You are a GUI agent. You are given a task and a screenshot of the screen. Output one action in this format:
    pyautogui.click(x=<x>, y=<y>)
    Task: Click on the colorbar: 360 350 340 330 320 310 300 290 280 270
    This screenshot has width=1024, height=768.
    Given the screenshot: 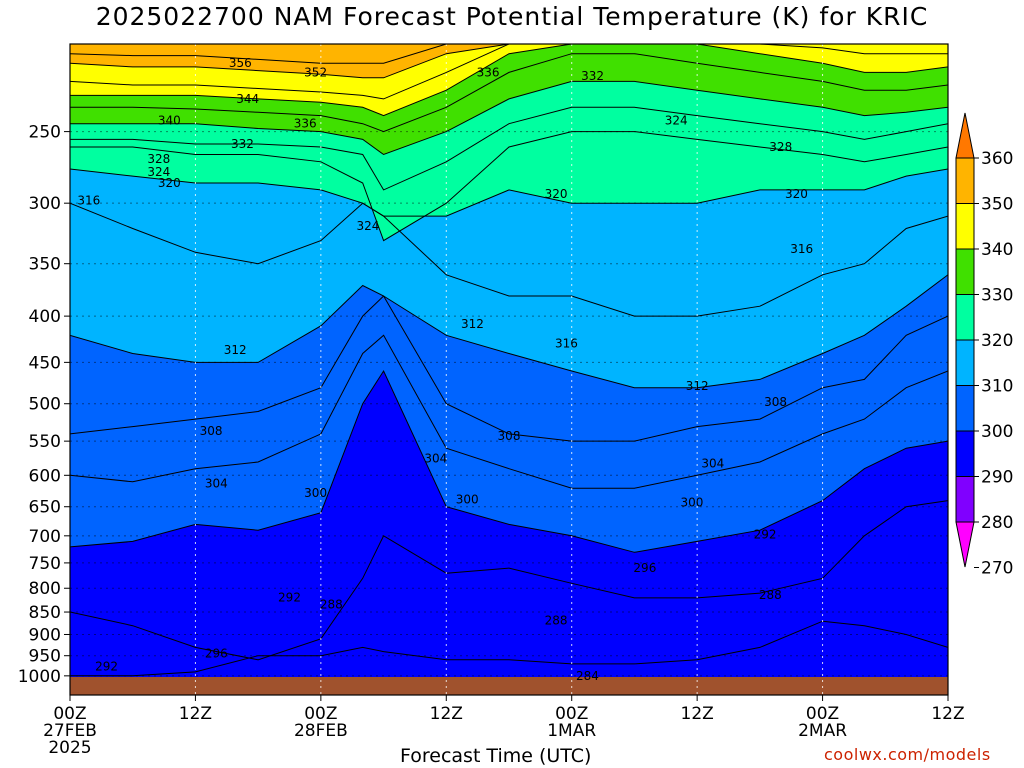 What is the action you would take?
    pyautogui.click(x=984, y=345)
    